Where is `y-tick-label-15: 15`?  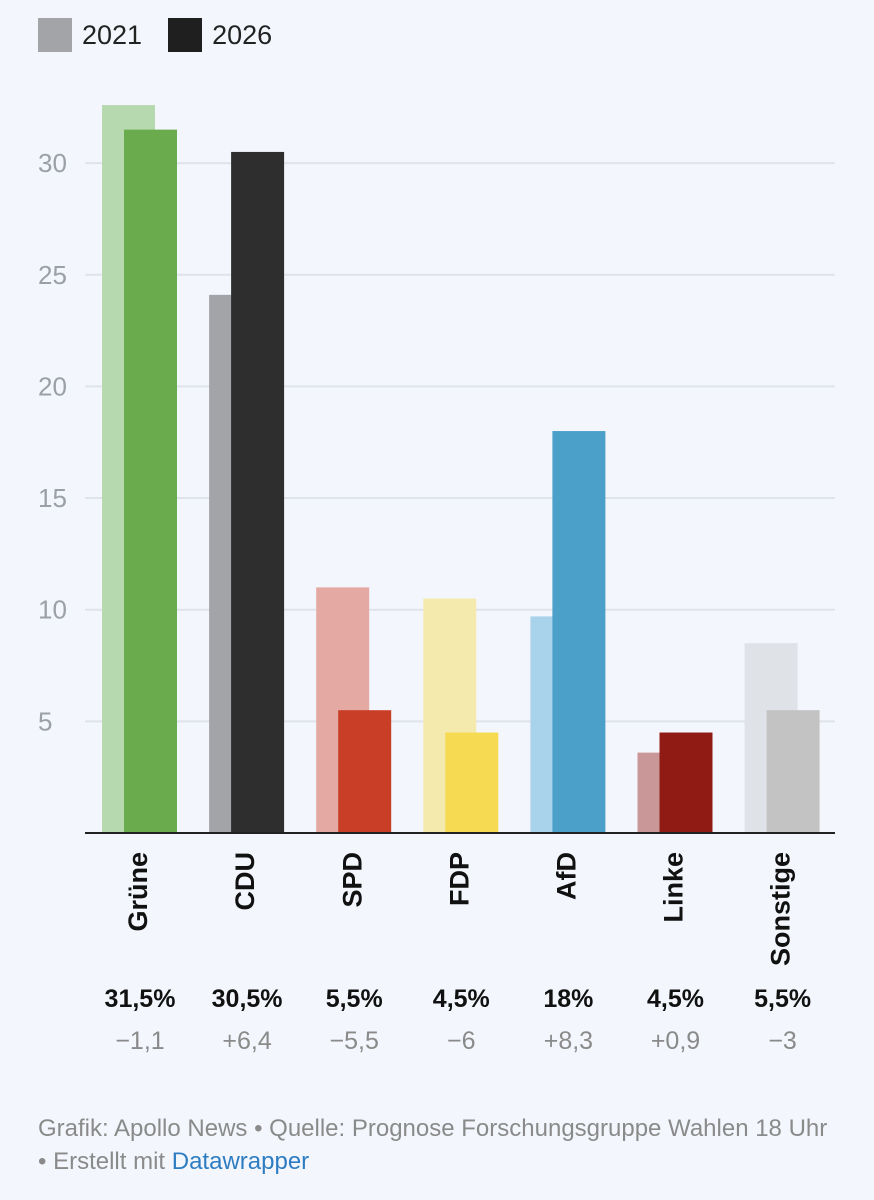 y-tick-label-15: 15 is located at coordinates (52, 498).